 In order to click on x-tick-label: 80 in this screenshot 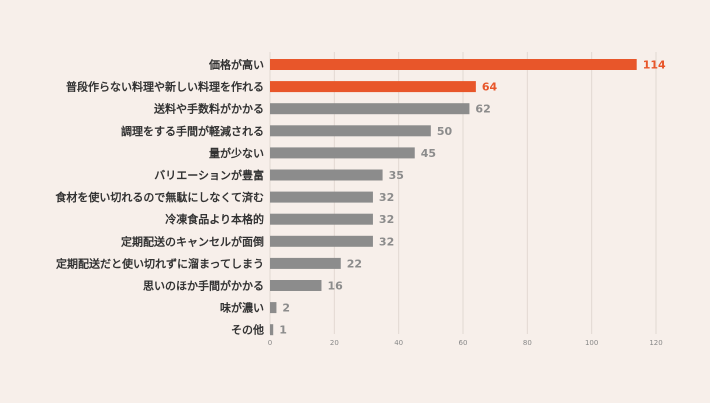, I will do `click(527, 343)`.